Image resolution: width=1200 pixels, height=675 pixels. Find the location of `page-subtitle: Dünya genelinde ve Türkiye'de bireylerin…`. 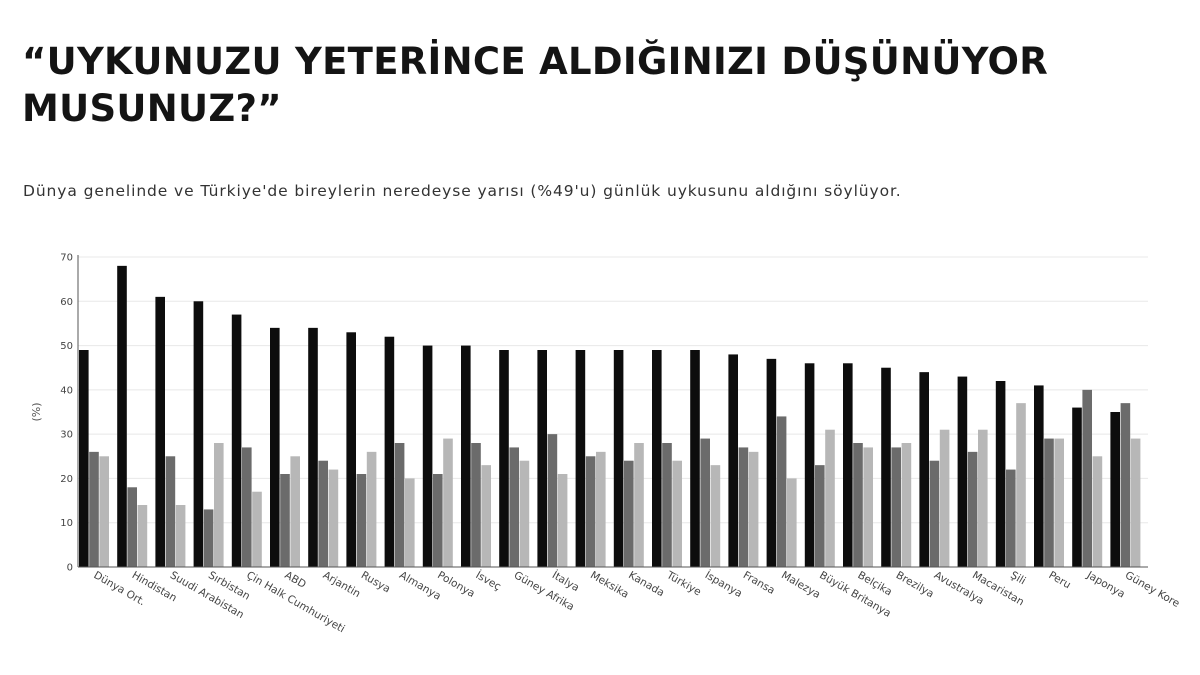

page-subtitle: Dünya genelinde ve Türkiye'de bireylerin… is located at coordinates (462, 191).